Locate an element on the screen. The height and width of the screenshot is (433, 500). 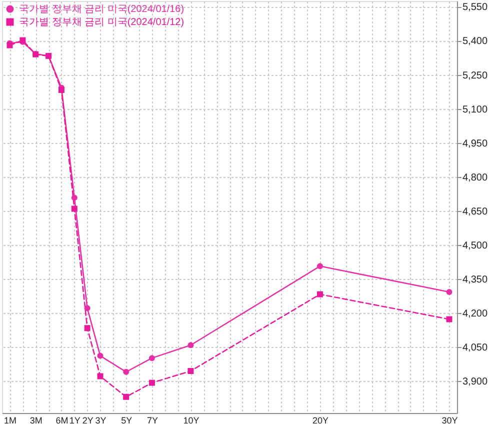
x-tick-label: 1Y is located at coordinates (74, 421).